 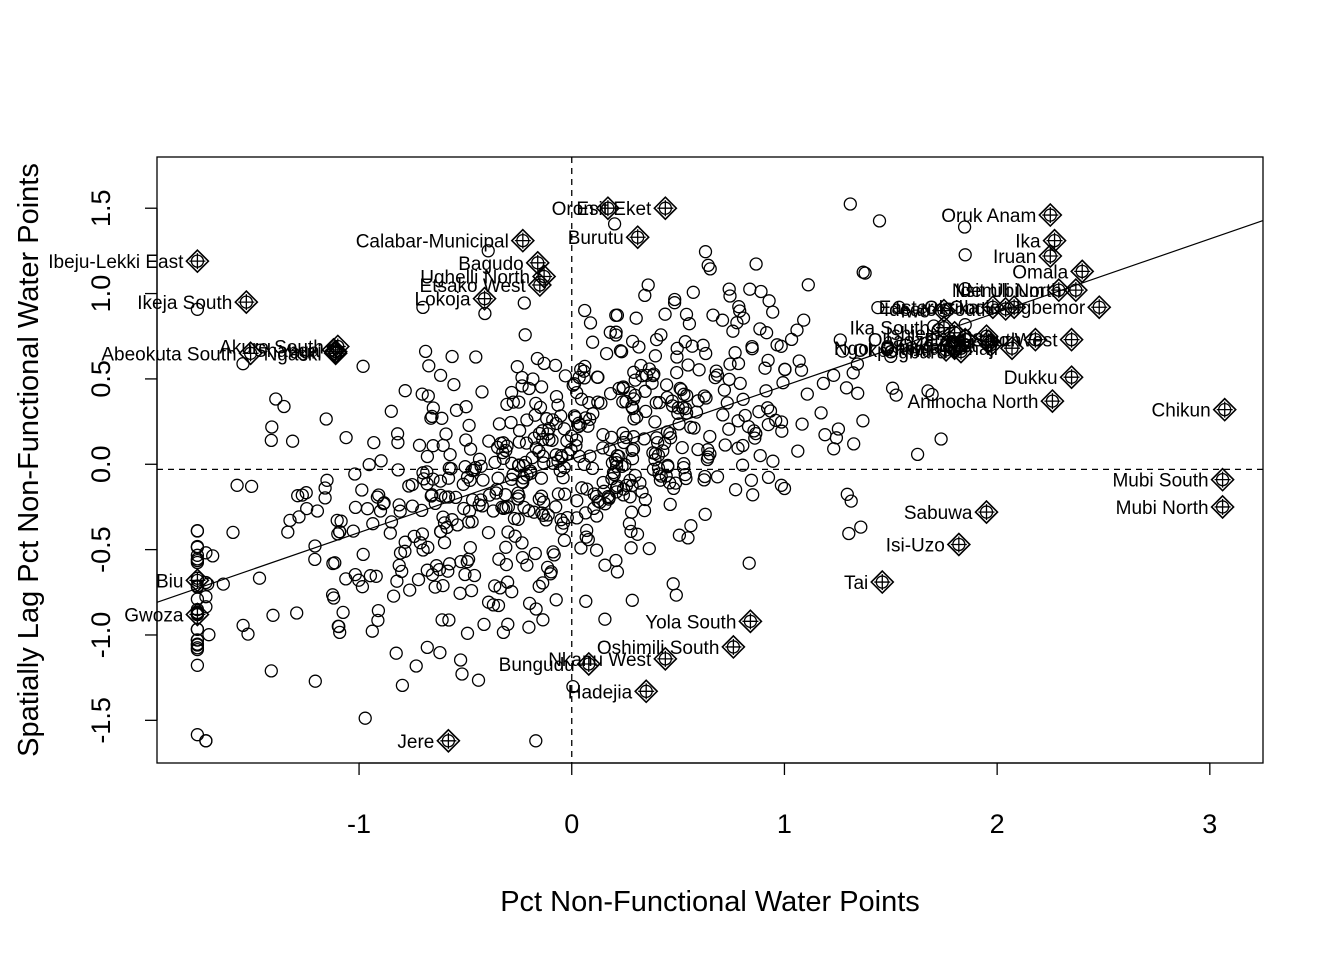 What do you see at coordinates (915, 353) in the screenshot?
I see `point-label: Ogbaru` at bounding box center [915, 353].